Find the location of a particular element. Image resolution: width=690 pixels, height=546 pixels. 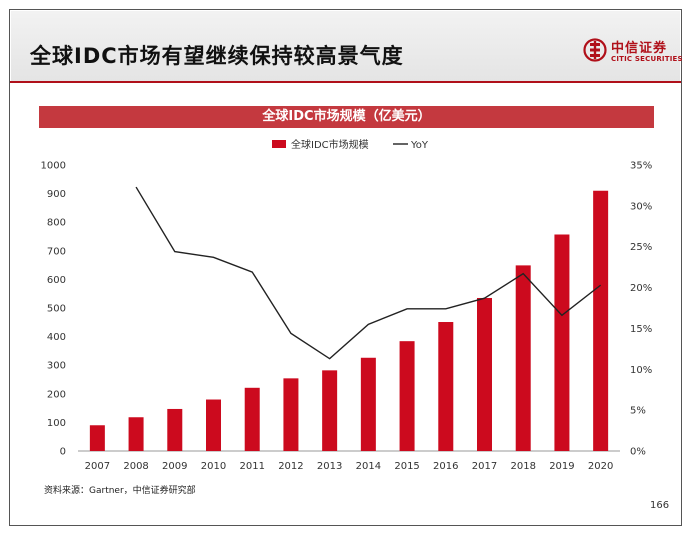

right-axis-tick-label: 15% is located at coordinates (641, 329).